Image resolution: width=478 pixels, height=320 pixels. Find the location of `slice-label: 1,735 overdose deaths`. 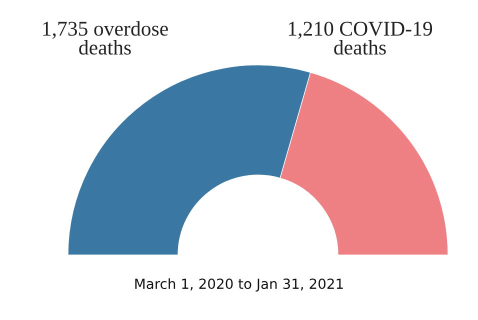

slice-label: 1,735 overdose deaths is located at coordinates (105, 38).